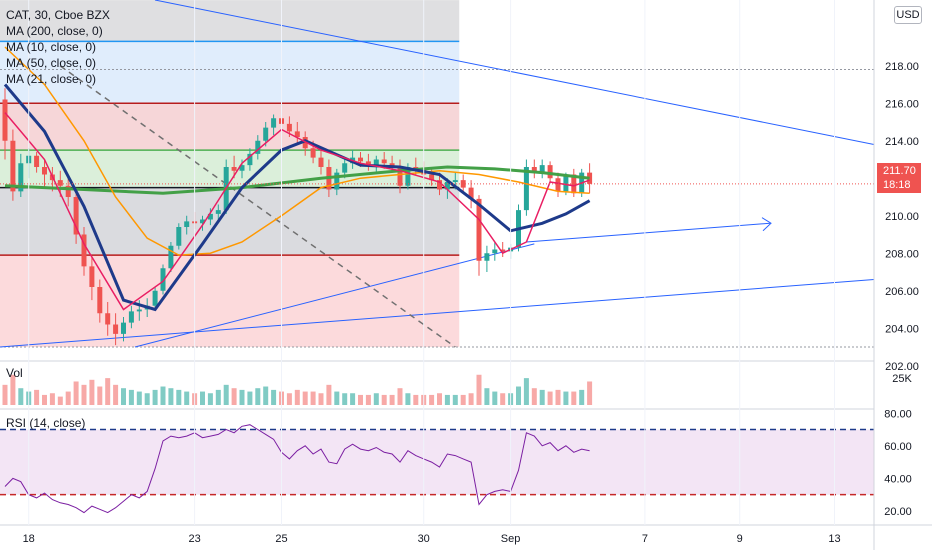 Image resolution: width=932 pixels, height=550 pixels. What do you see at coordinates (740, 539) in the screenshot?
I see `date-tick-label: 9` at bounding box center [740, 539].